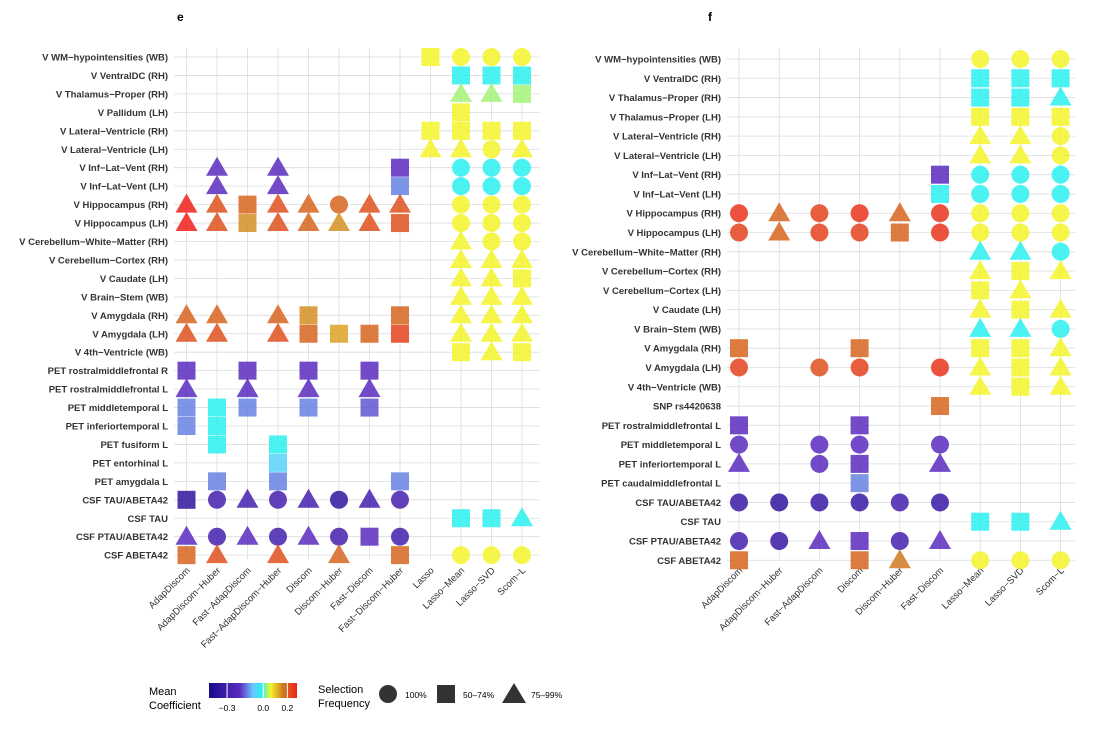 The width and height of the screenshot is (1096, 731). Describe the element at coordinates (1050, 581) in the screenshot. I see `method-label: Scom−L` at that location.